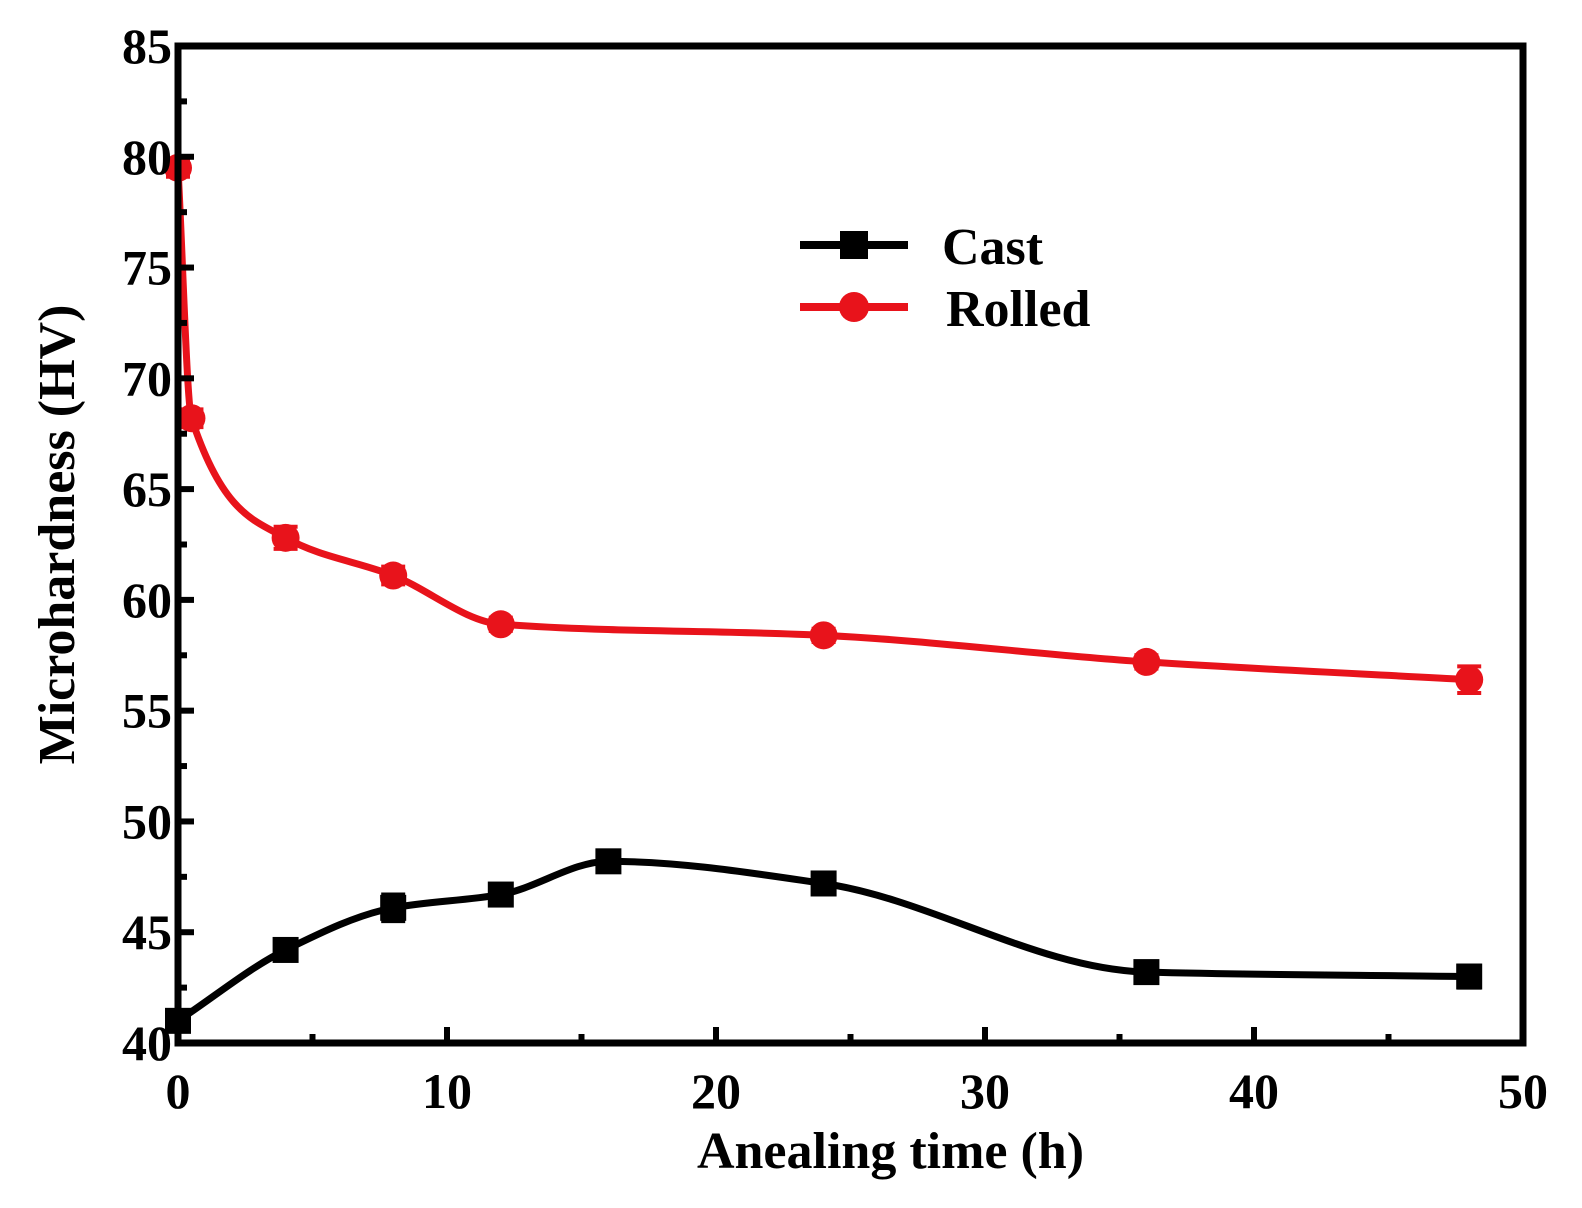 This screenshot has height=1208, width=1582. Describe the element at coordinates (945, 278) in the screenshot. I see `legend: Cast Rolled` at that location.